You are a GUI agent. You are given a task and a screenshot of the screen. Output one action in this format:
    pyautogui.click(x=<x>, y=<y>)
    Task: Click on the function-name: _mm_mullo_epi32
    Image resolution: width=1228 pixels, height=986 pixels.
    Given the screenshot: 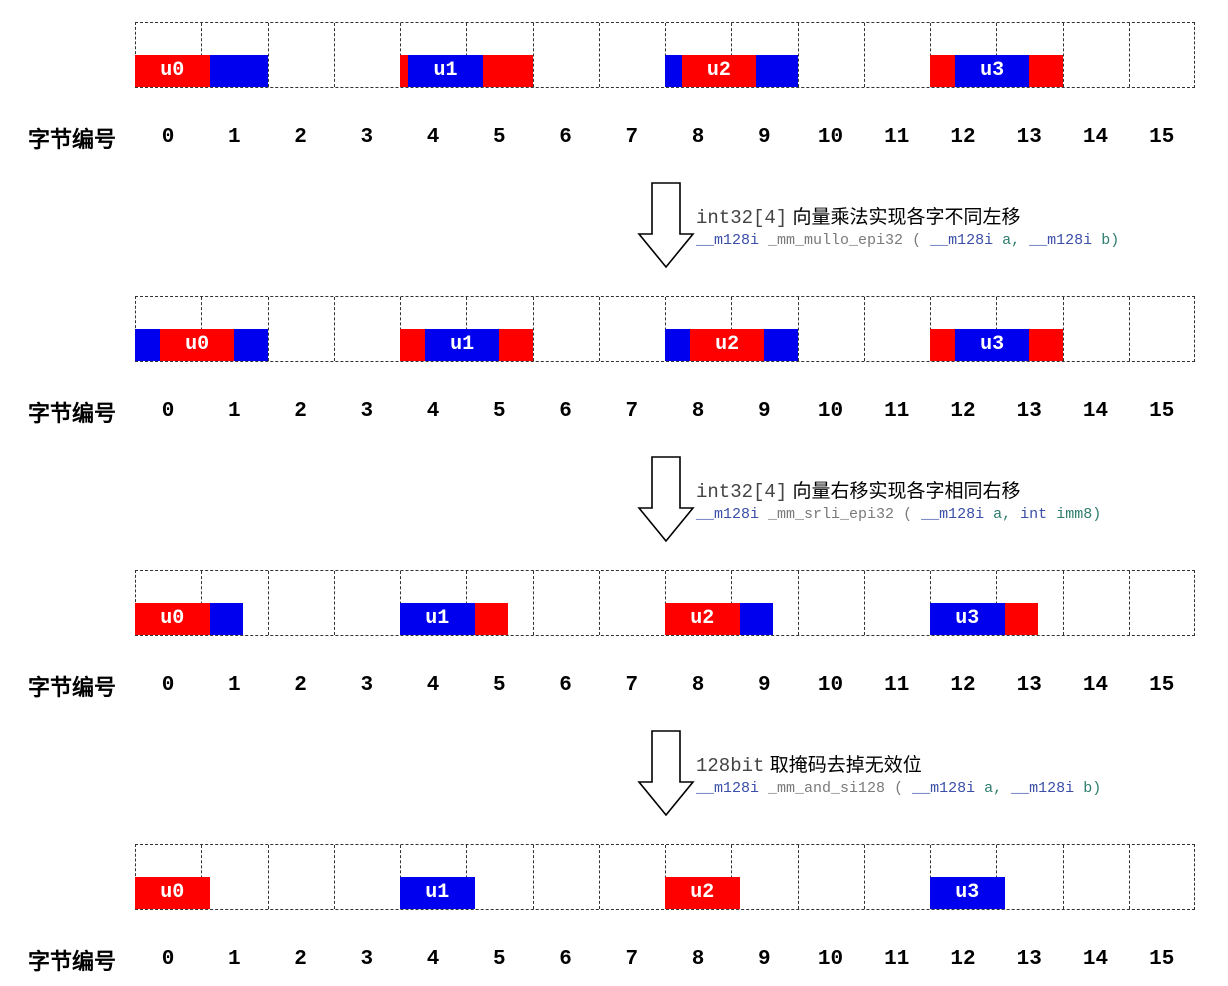 What is the action you would take?
    pyautogui.click(x=836, y=240)
    